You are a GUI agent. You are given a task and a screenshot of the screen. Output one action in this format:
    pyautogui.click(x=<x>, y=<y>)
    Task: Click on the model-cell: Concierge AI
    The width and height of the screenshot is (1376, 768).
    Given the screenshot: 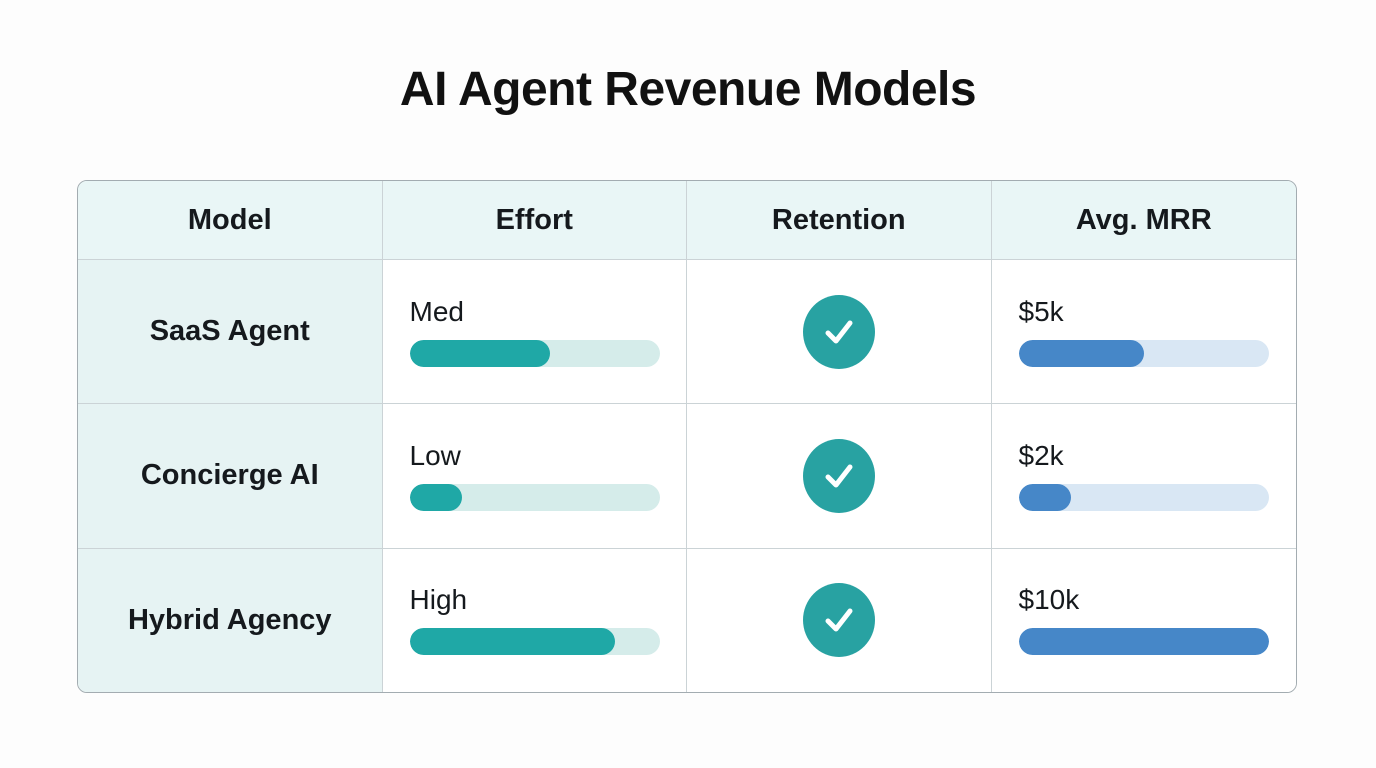 What is the action you would take?
    pyautogui.click(x=230, y=476)
    